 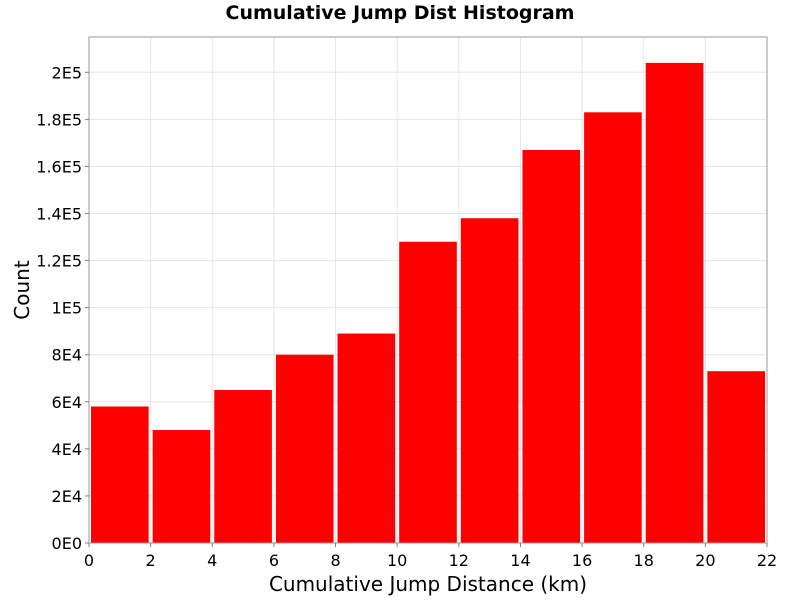 I want to click on y-tick-label: 0E0, so click(x=67, y=543).